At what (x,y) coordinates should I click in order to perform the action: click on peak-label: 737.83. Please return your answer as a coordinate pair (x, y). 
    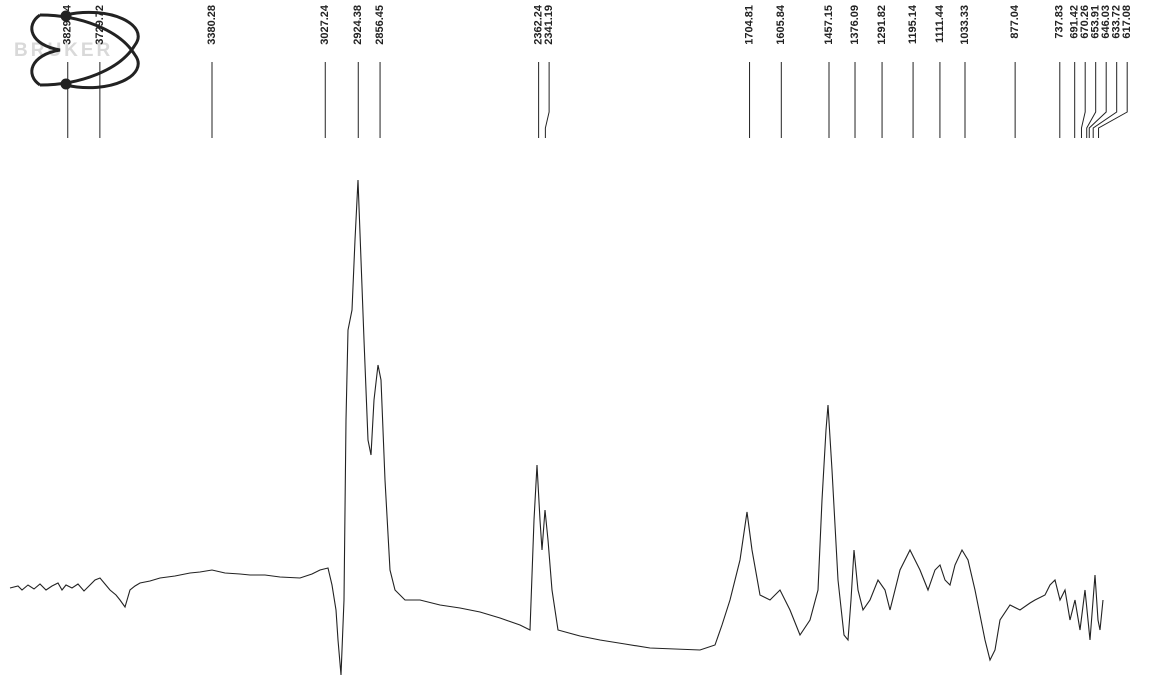
    Looking at the image, I should click on (1060, 22).